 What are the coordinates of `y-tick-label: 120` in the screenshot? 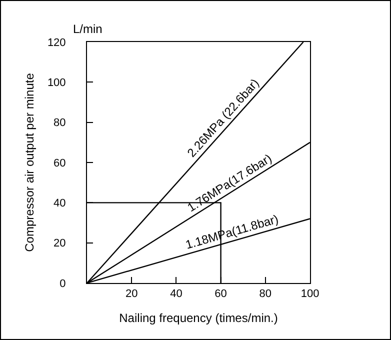 It's located at (56, 42).